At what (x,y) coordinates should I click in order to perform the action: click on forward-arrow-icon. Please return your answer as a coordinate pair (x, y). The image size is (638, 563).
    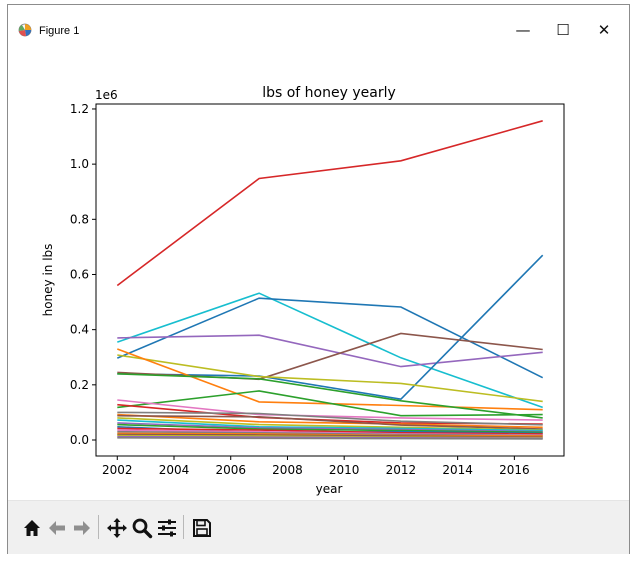
    Looking at the image, I should click on (82, 528).